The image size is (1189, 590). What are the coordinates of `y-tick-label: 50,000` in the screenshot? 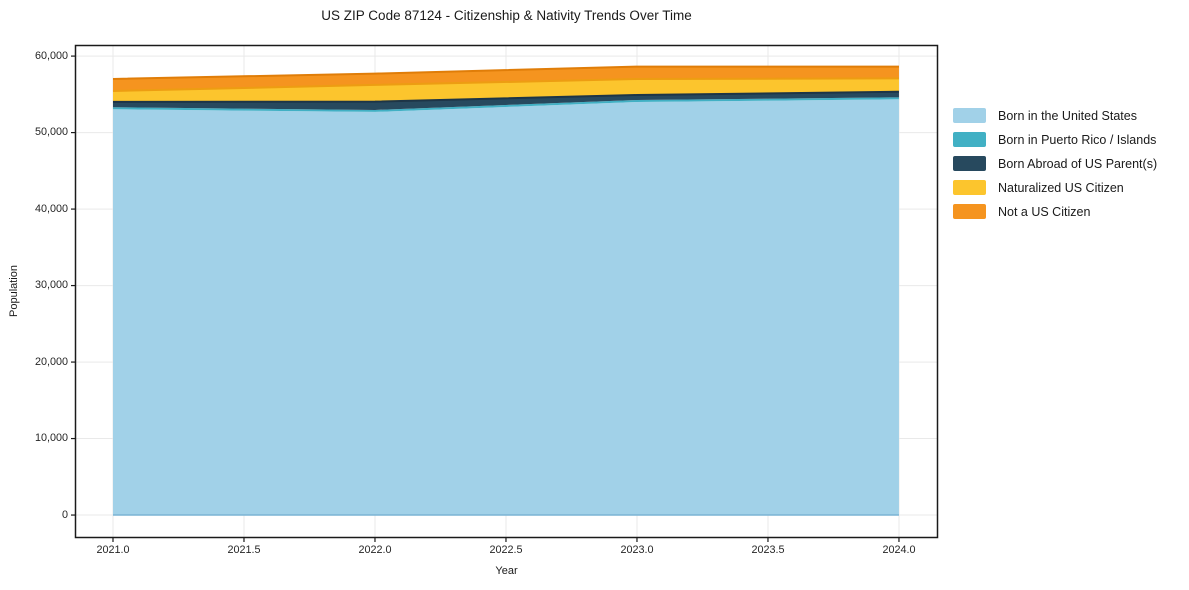 It's located at (51, 132).